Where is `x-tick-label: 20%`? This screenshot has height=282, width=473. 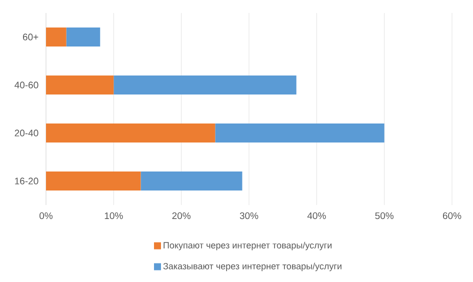 x-tick-label: 20% is located at coordinates (181, 216).